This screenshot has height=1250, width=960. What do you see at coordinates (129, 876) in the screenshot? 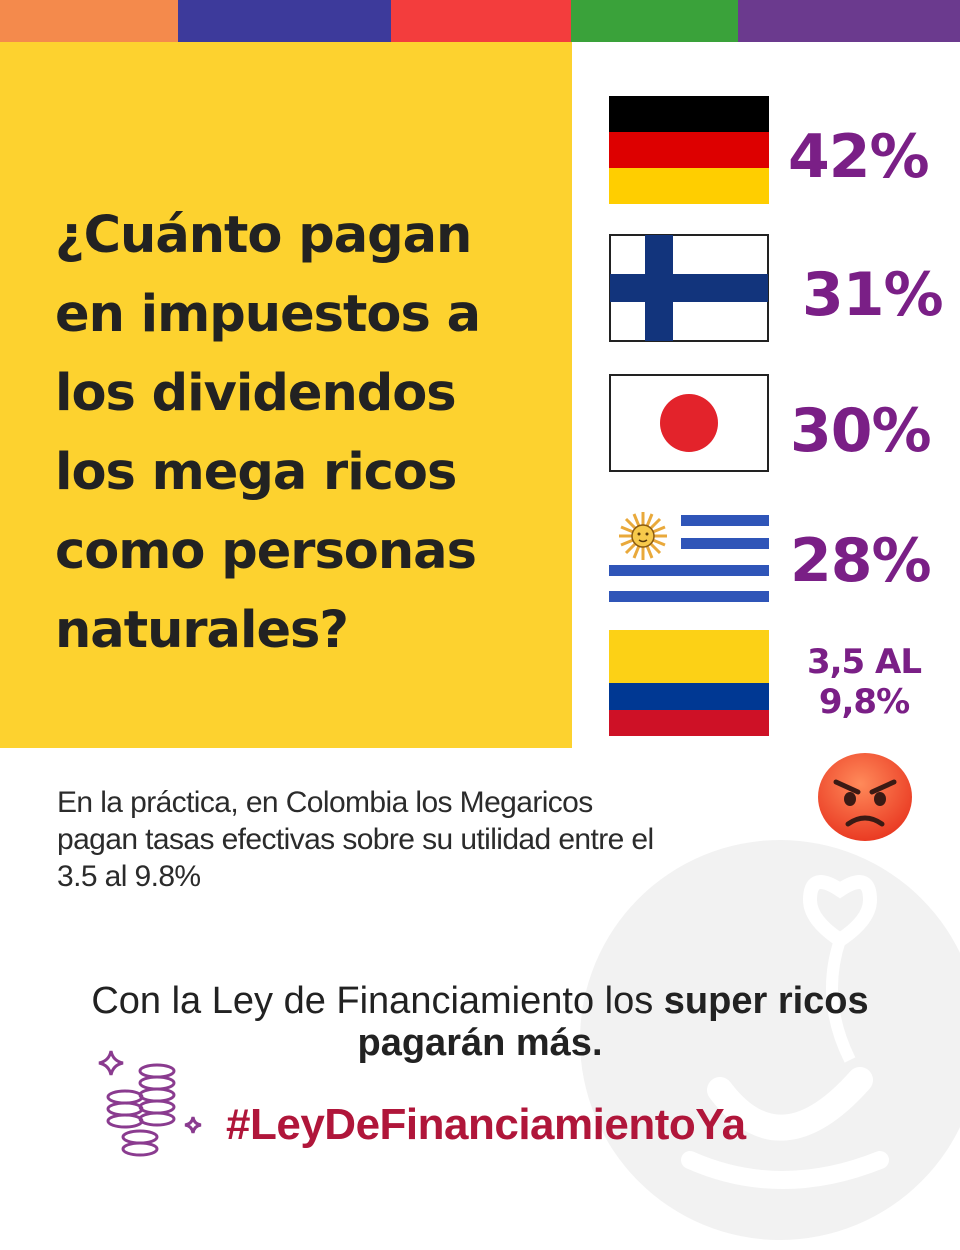
I see `note-line: 3.5 al 9.8%` at bounding box center [129, 876].